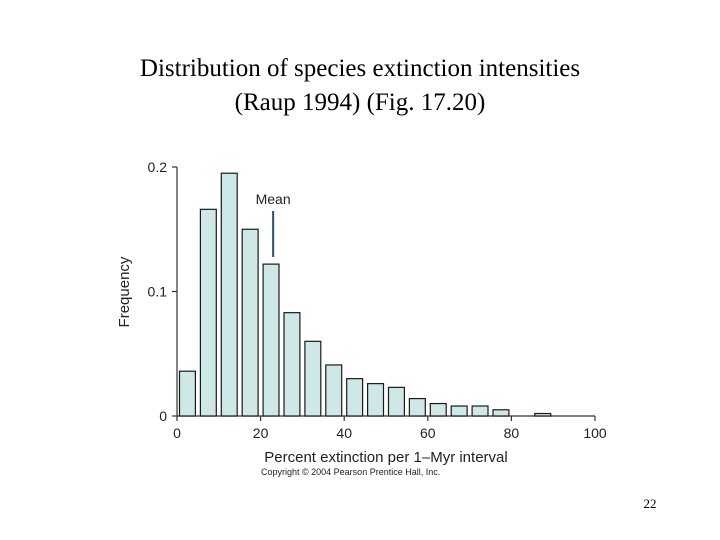 Image resolution: width=720 pixels, height=540 pixels. I want to click on y-tick-label: 0.2, so click(158, 167).